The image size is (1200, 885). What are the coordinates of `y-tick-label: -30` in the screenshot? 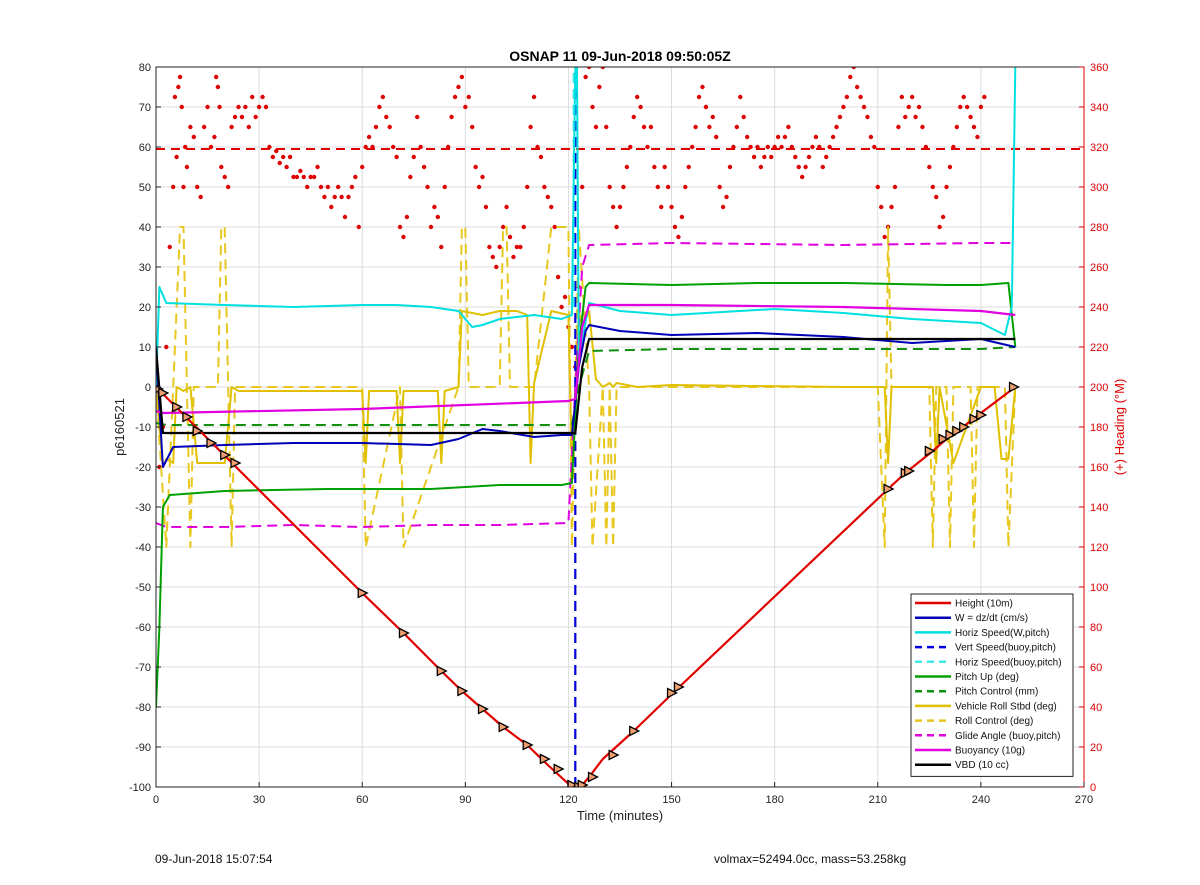 It's located at (143, 508).